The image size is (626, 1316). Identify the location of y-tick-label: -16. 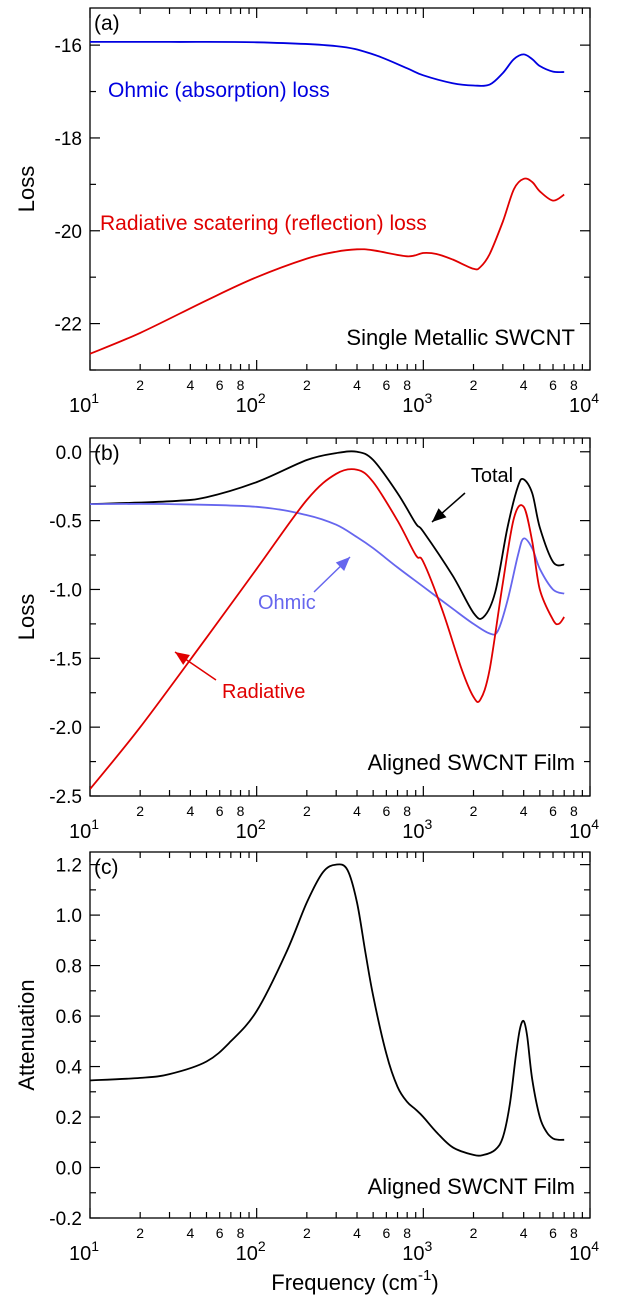
(68, 46).